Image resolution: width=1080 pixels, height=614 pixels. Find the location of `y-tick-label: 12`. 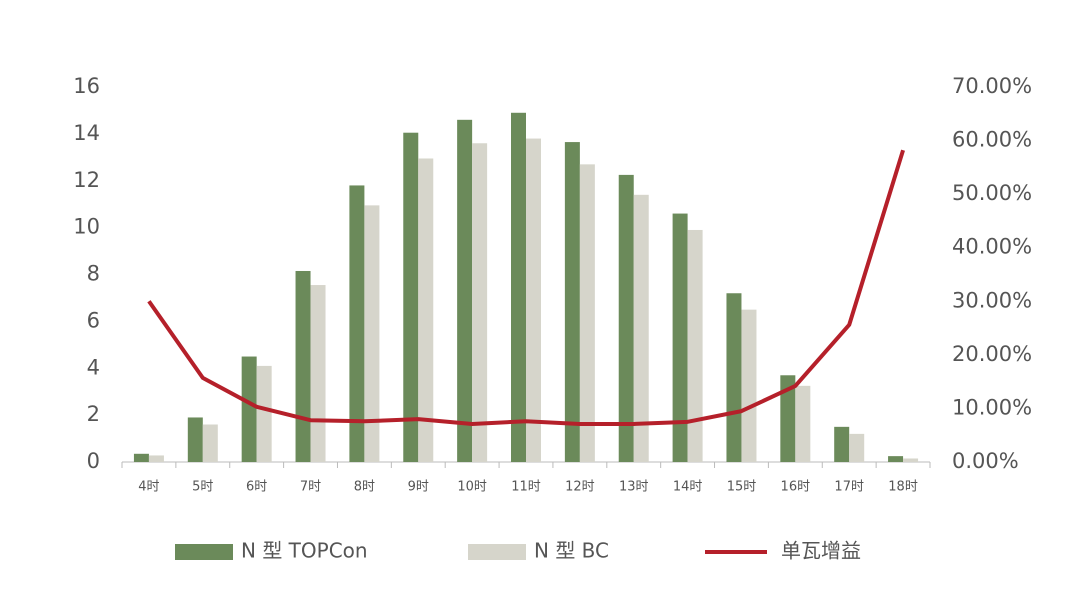

y-tick-label: 12 is located at coordinates (86, 180).